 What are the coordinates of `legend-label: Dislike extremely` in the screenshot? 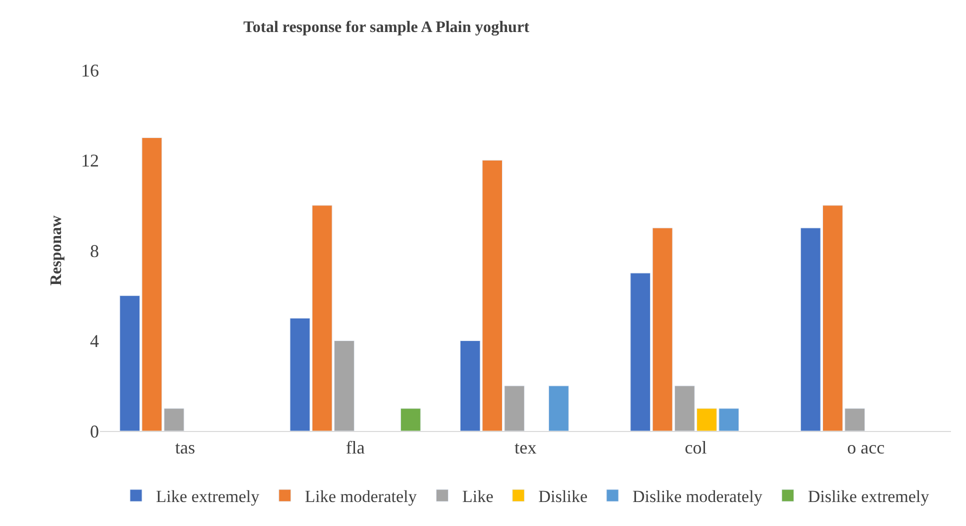 It's located at (869, 496).